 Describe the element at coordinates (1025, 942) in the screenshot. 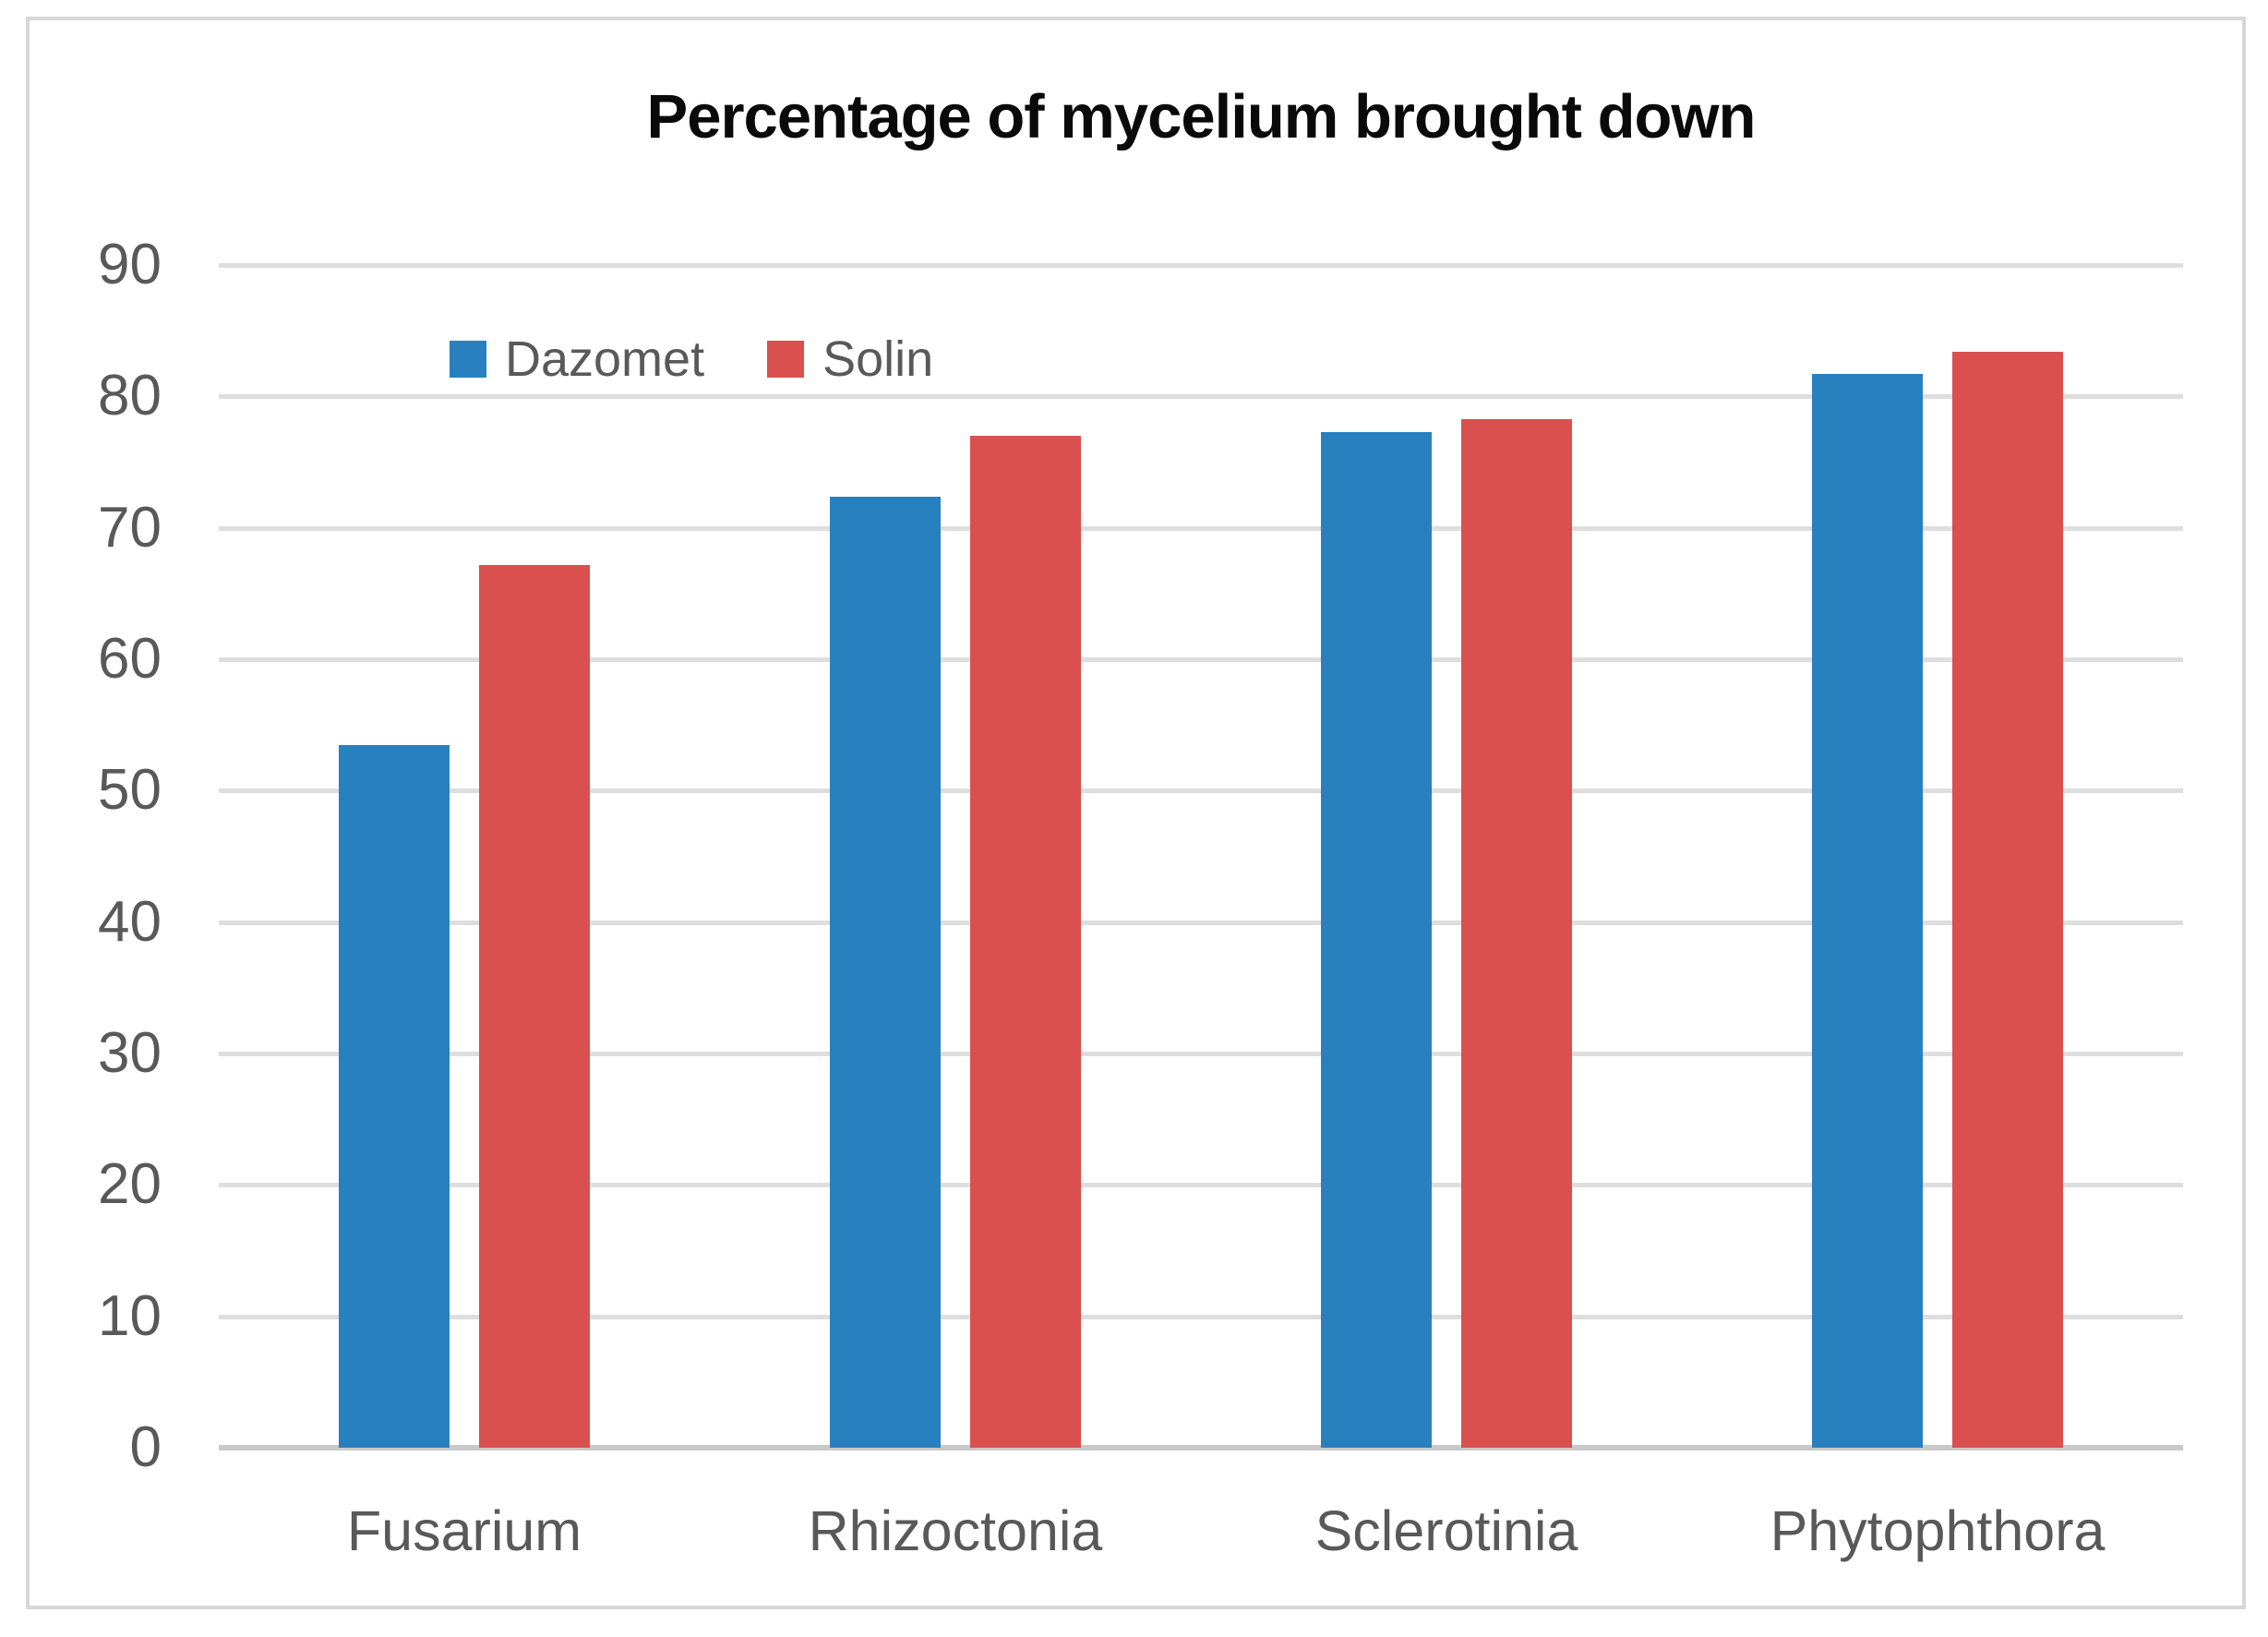

I see `bar-solin-rhizoctonia` at that location.